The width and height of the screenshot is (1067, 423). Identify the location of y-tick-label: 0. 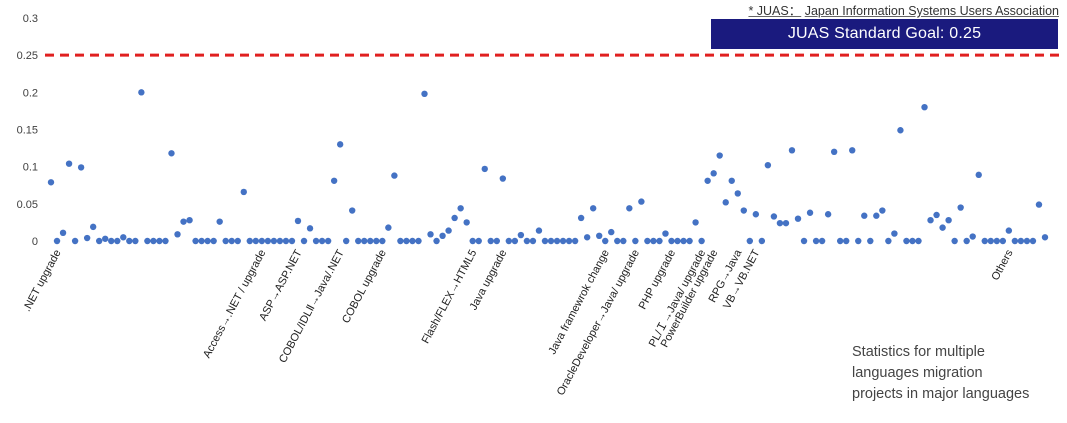
(35, 242).